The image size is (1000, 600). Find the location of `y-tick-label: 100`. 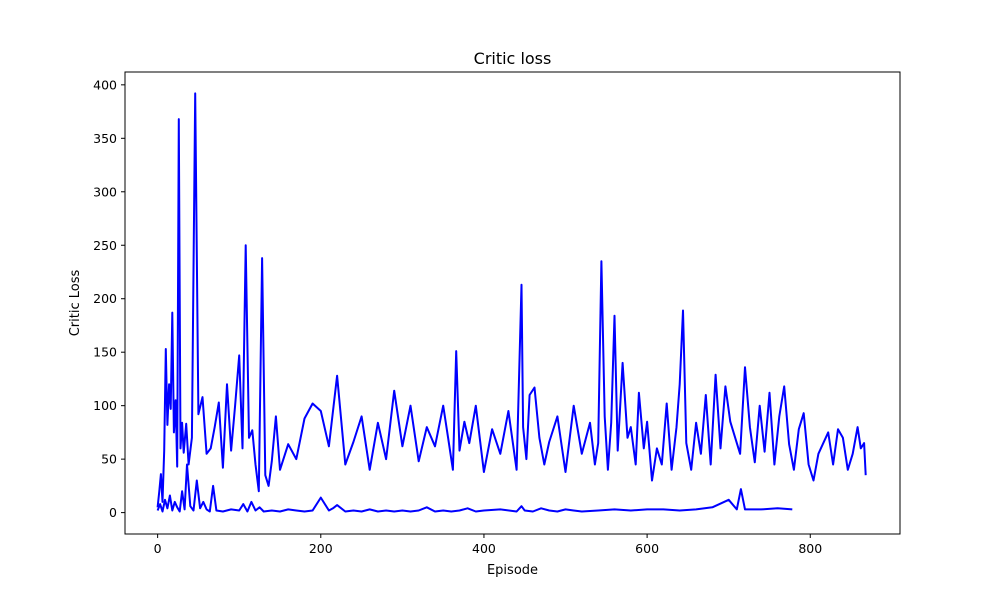

y-tick-label: 100 is located at coordinates (105, 405).